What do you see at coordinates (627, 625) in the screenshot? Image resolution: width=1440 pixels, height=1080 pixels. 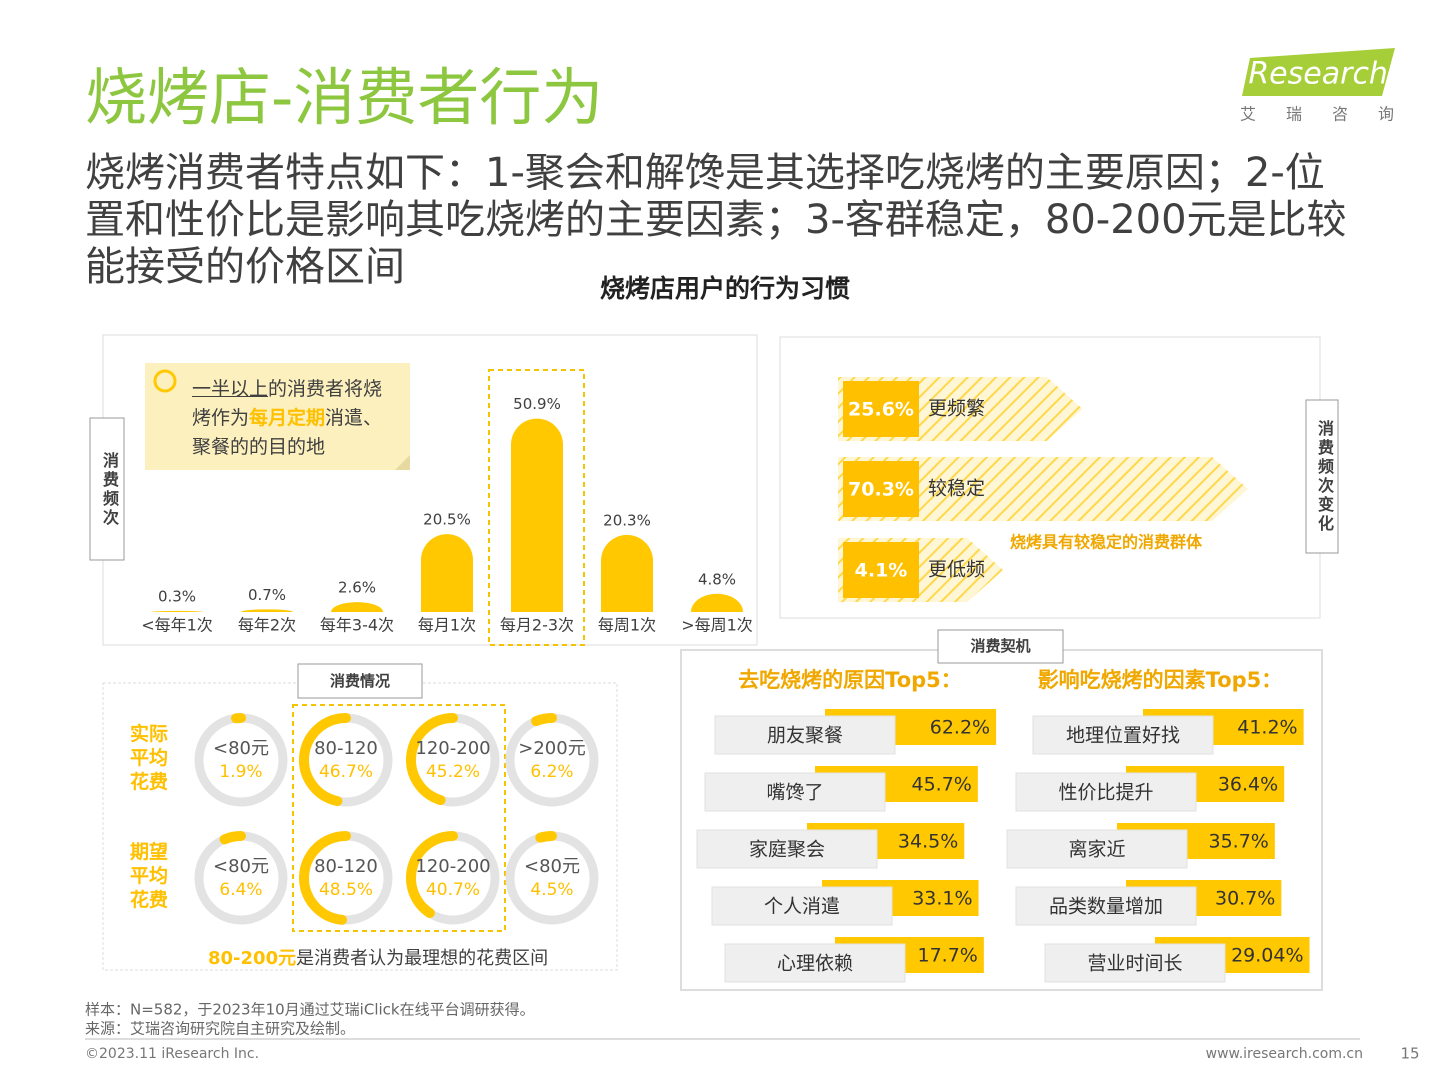 I see `x-tick-label: 每周1次` at bounding box center [627, 625].